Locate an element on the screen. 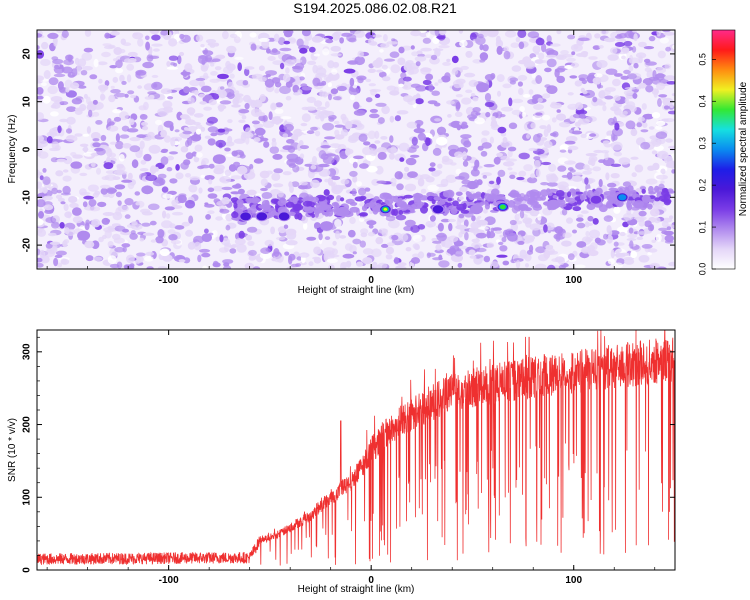  colorbar-tick-label: 0.2 is located at coordinates (702, 185).